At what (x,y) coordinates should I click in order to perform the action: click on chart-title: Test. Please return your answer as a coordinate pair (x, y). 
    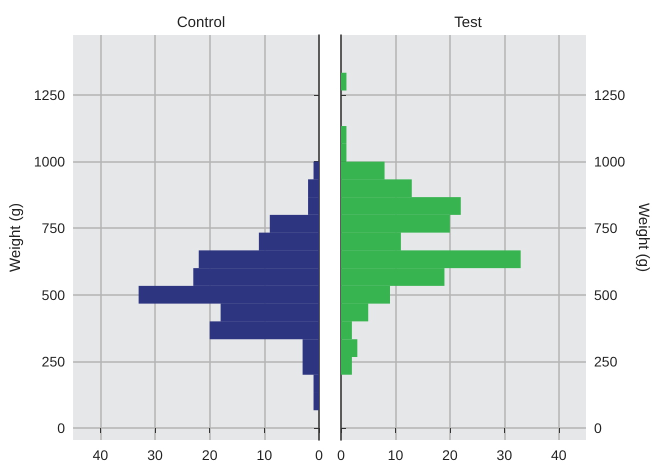
    Looking at the image, I should click on (468, 22).